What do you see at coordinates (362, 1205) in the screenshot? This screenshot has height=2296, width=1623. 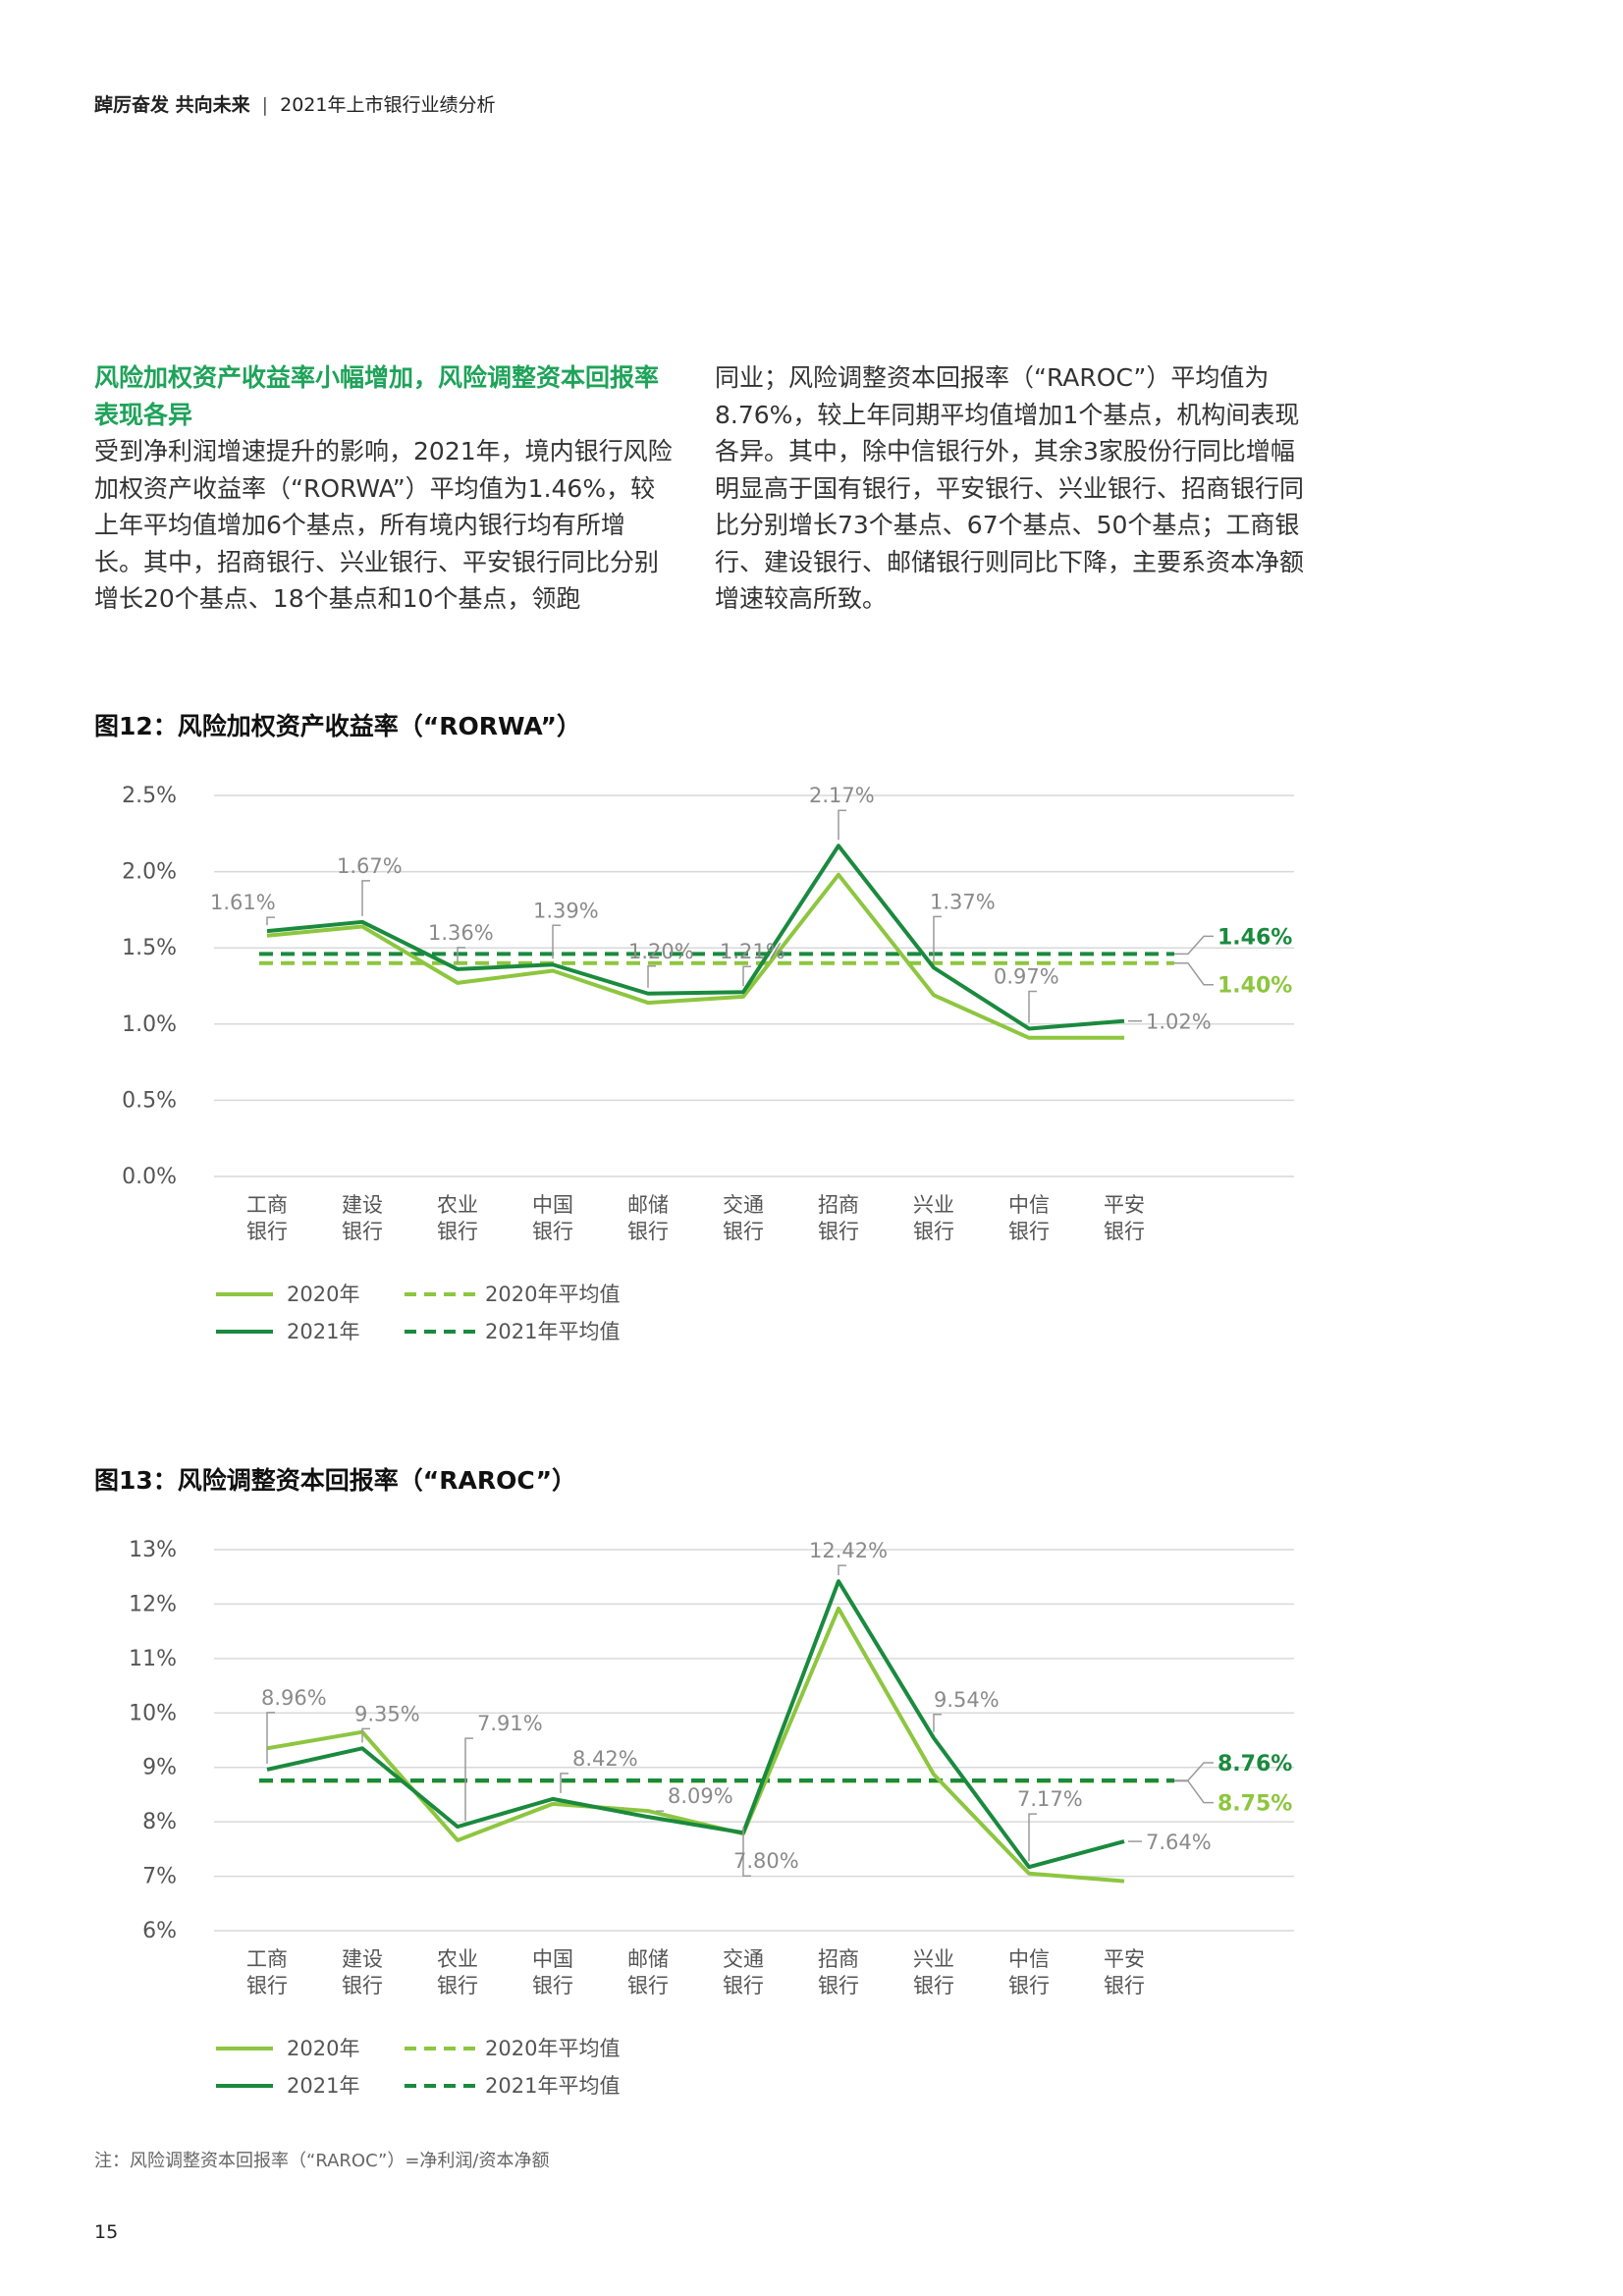 I see `x-tick-label: 建设` at bounding box center [362, 1205].